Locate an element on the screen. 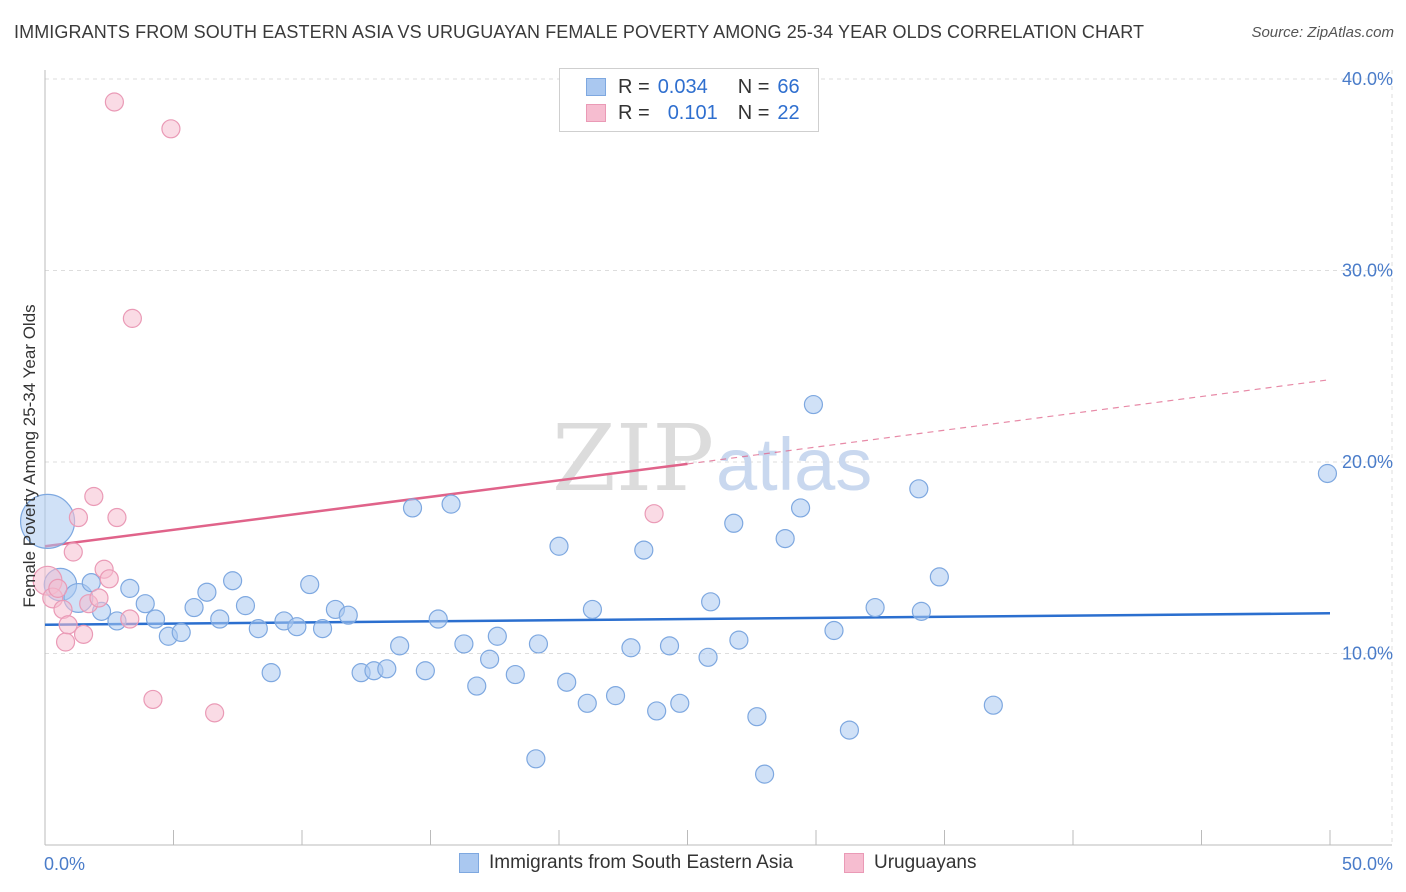 The width and height of the screenshot is (1406, 892). y-tick-label-0: 10.0% is located at coordinates (1367, 654).